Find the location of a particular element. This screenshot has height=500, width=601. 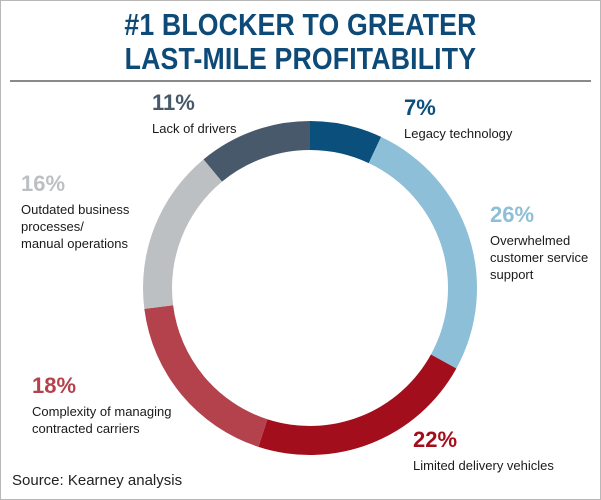

slice-label-4-line-1: Complexity of managing is located at coordinates (101, 411).